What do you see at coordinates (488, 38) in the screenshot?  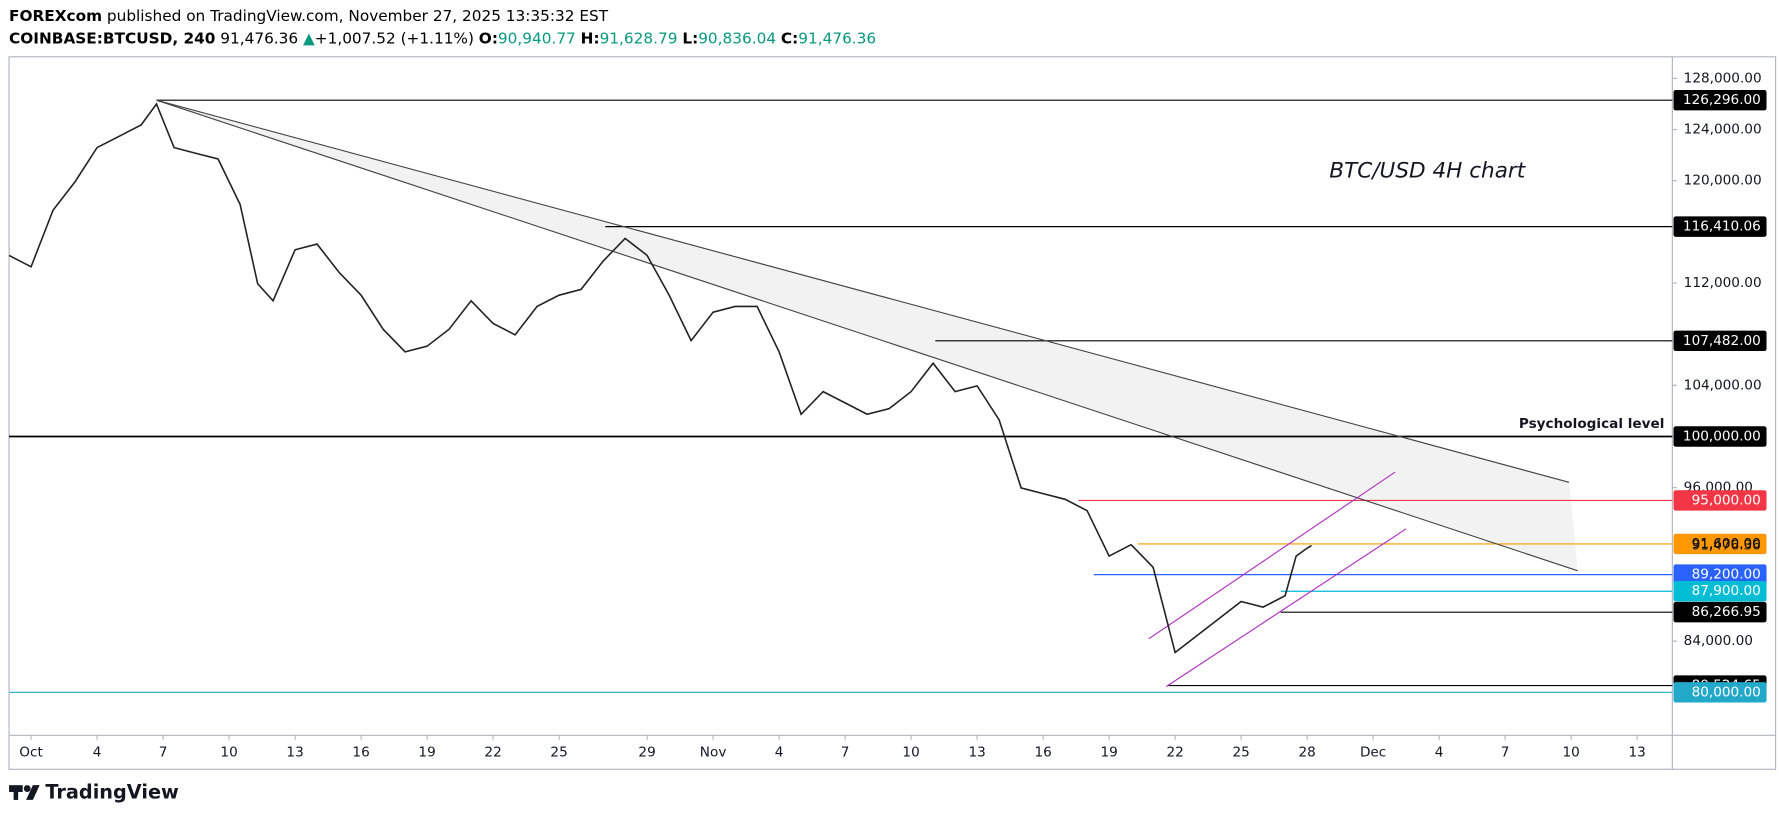 I see `ohlc-key: O:` at bounding box center [488, 38].